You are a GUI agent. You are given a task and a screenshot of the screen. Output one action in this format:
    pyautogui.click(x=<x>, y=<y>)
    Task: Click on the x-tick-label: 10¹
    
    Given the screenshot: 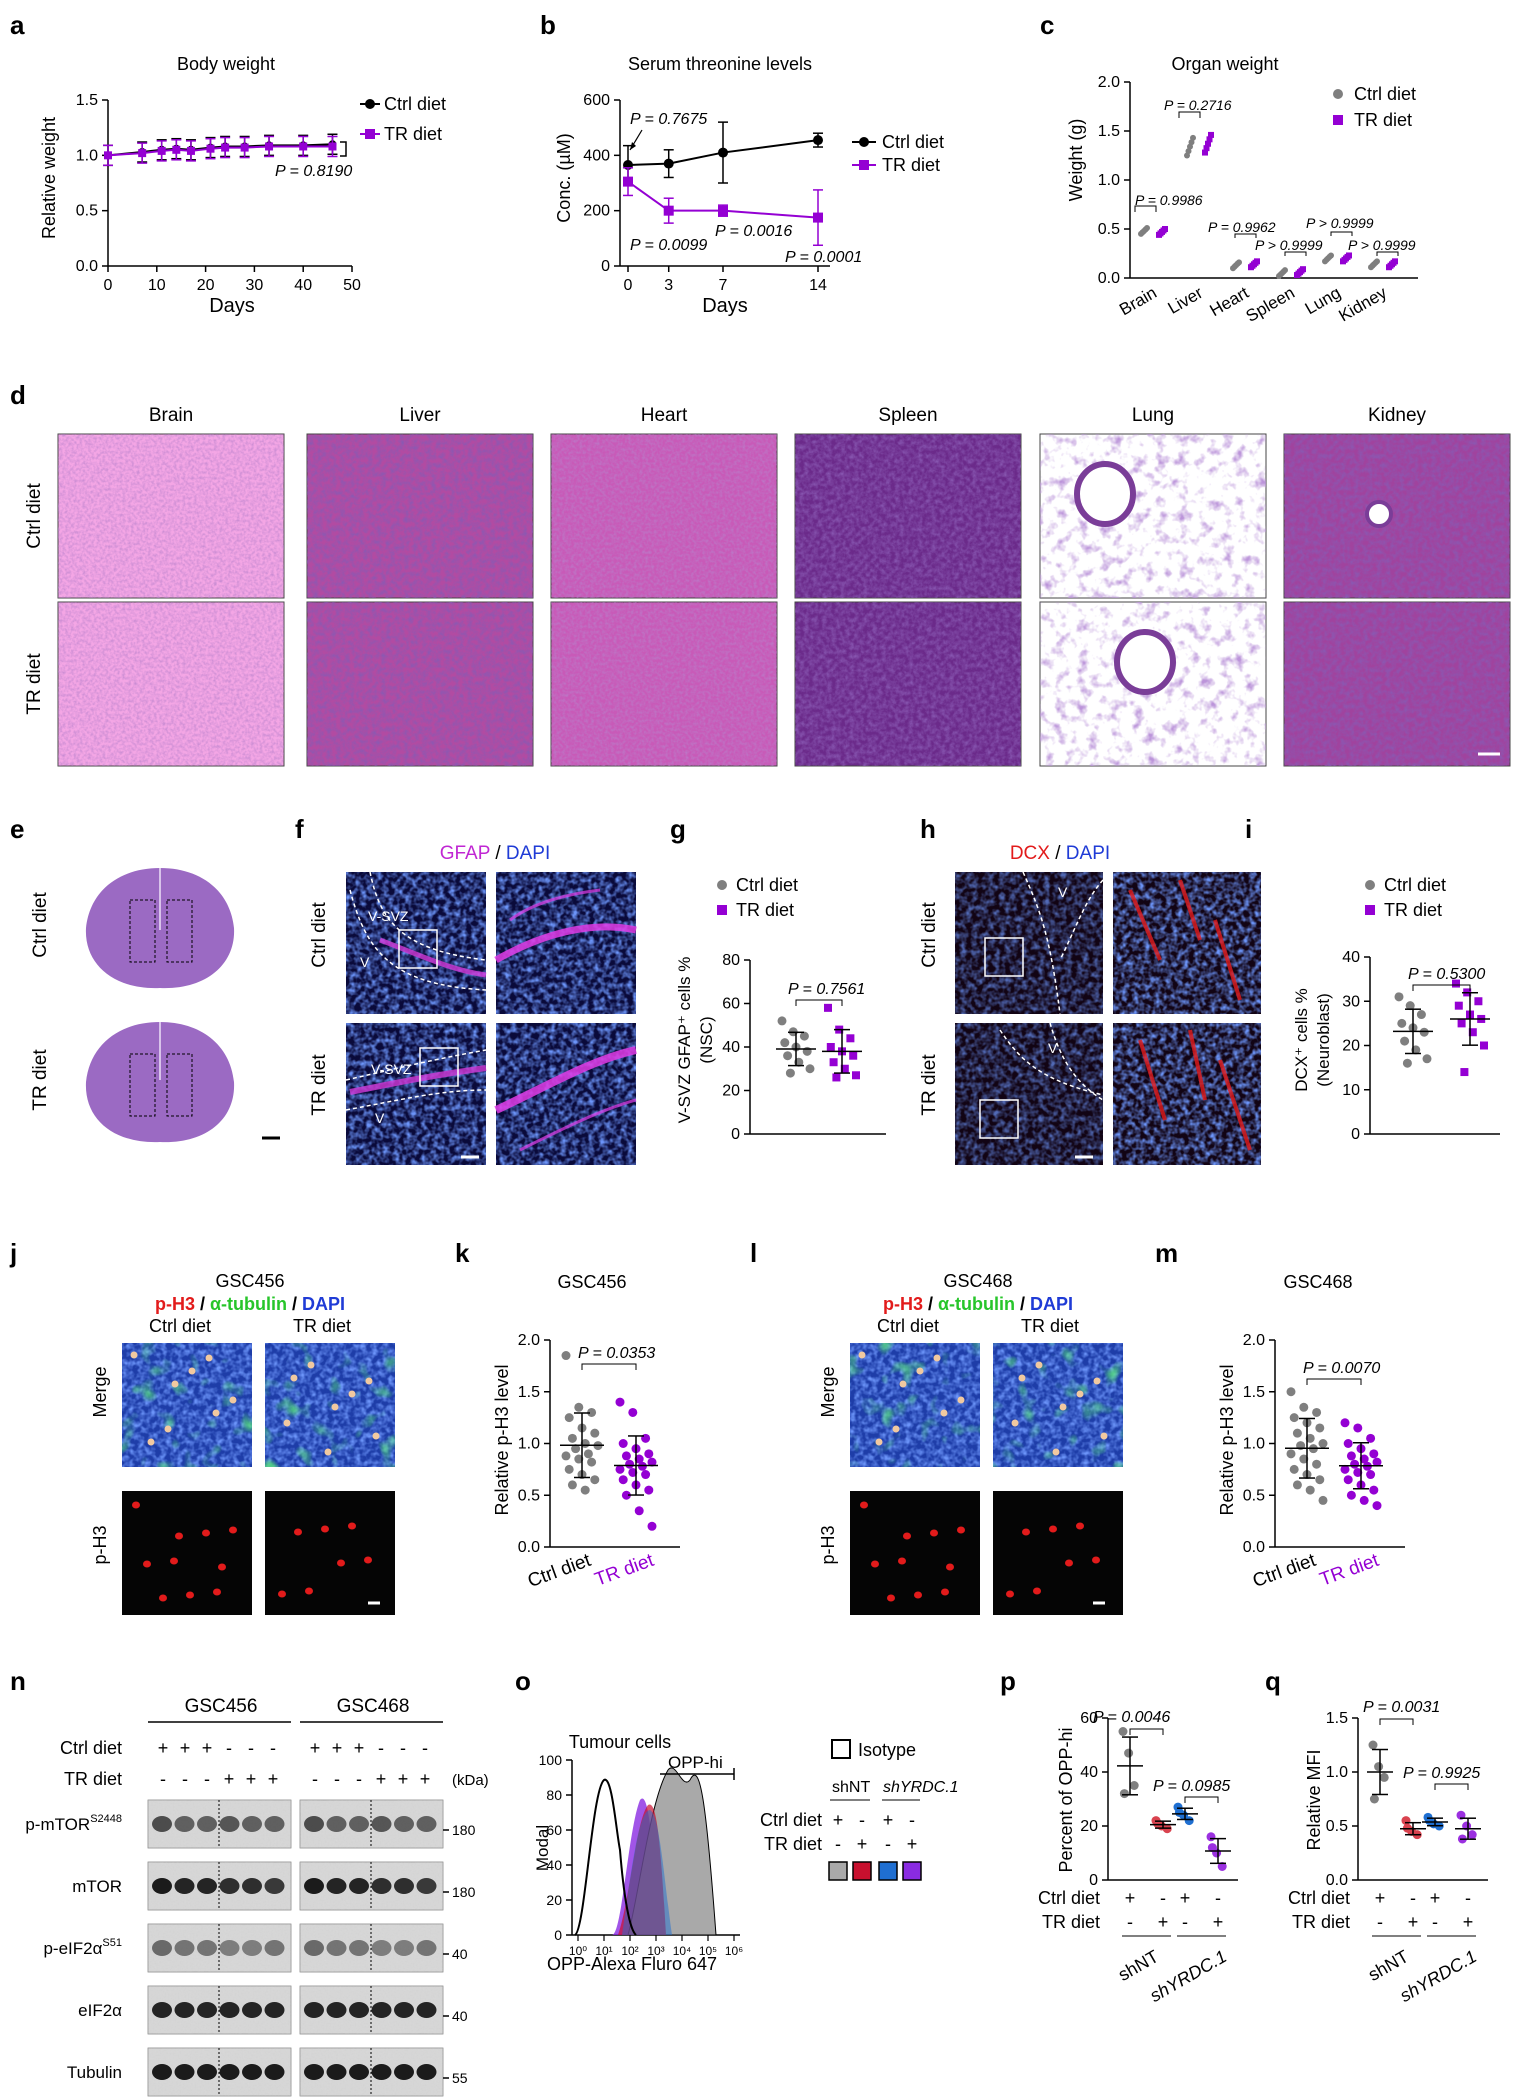 What is the action you would take?
    pyautogui.click(x=603, y=1951)
    